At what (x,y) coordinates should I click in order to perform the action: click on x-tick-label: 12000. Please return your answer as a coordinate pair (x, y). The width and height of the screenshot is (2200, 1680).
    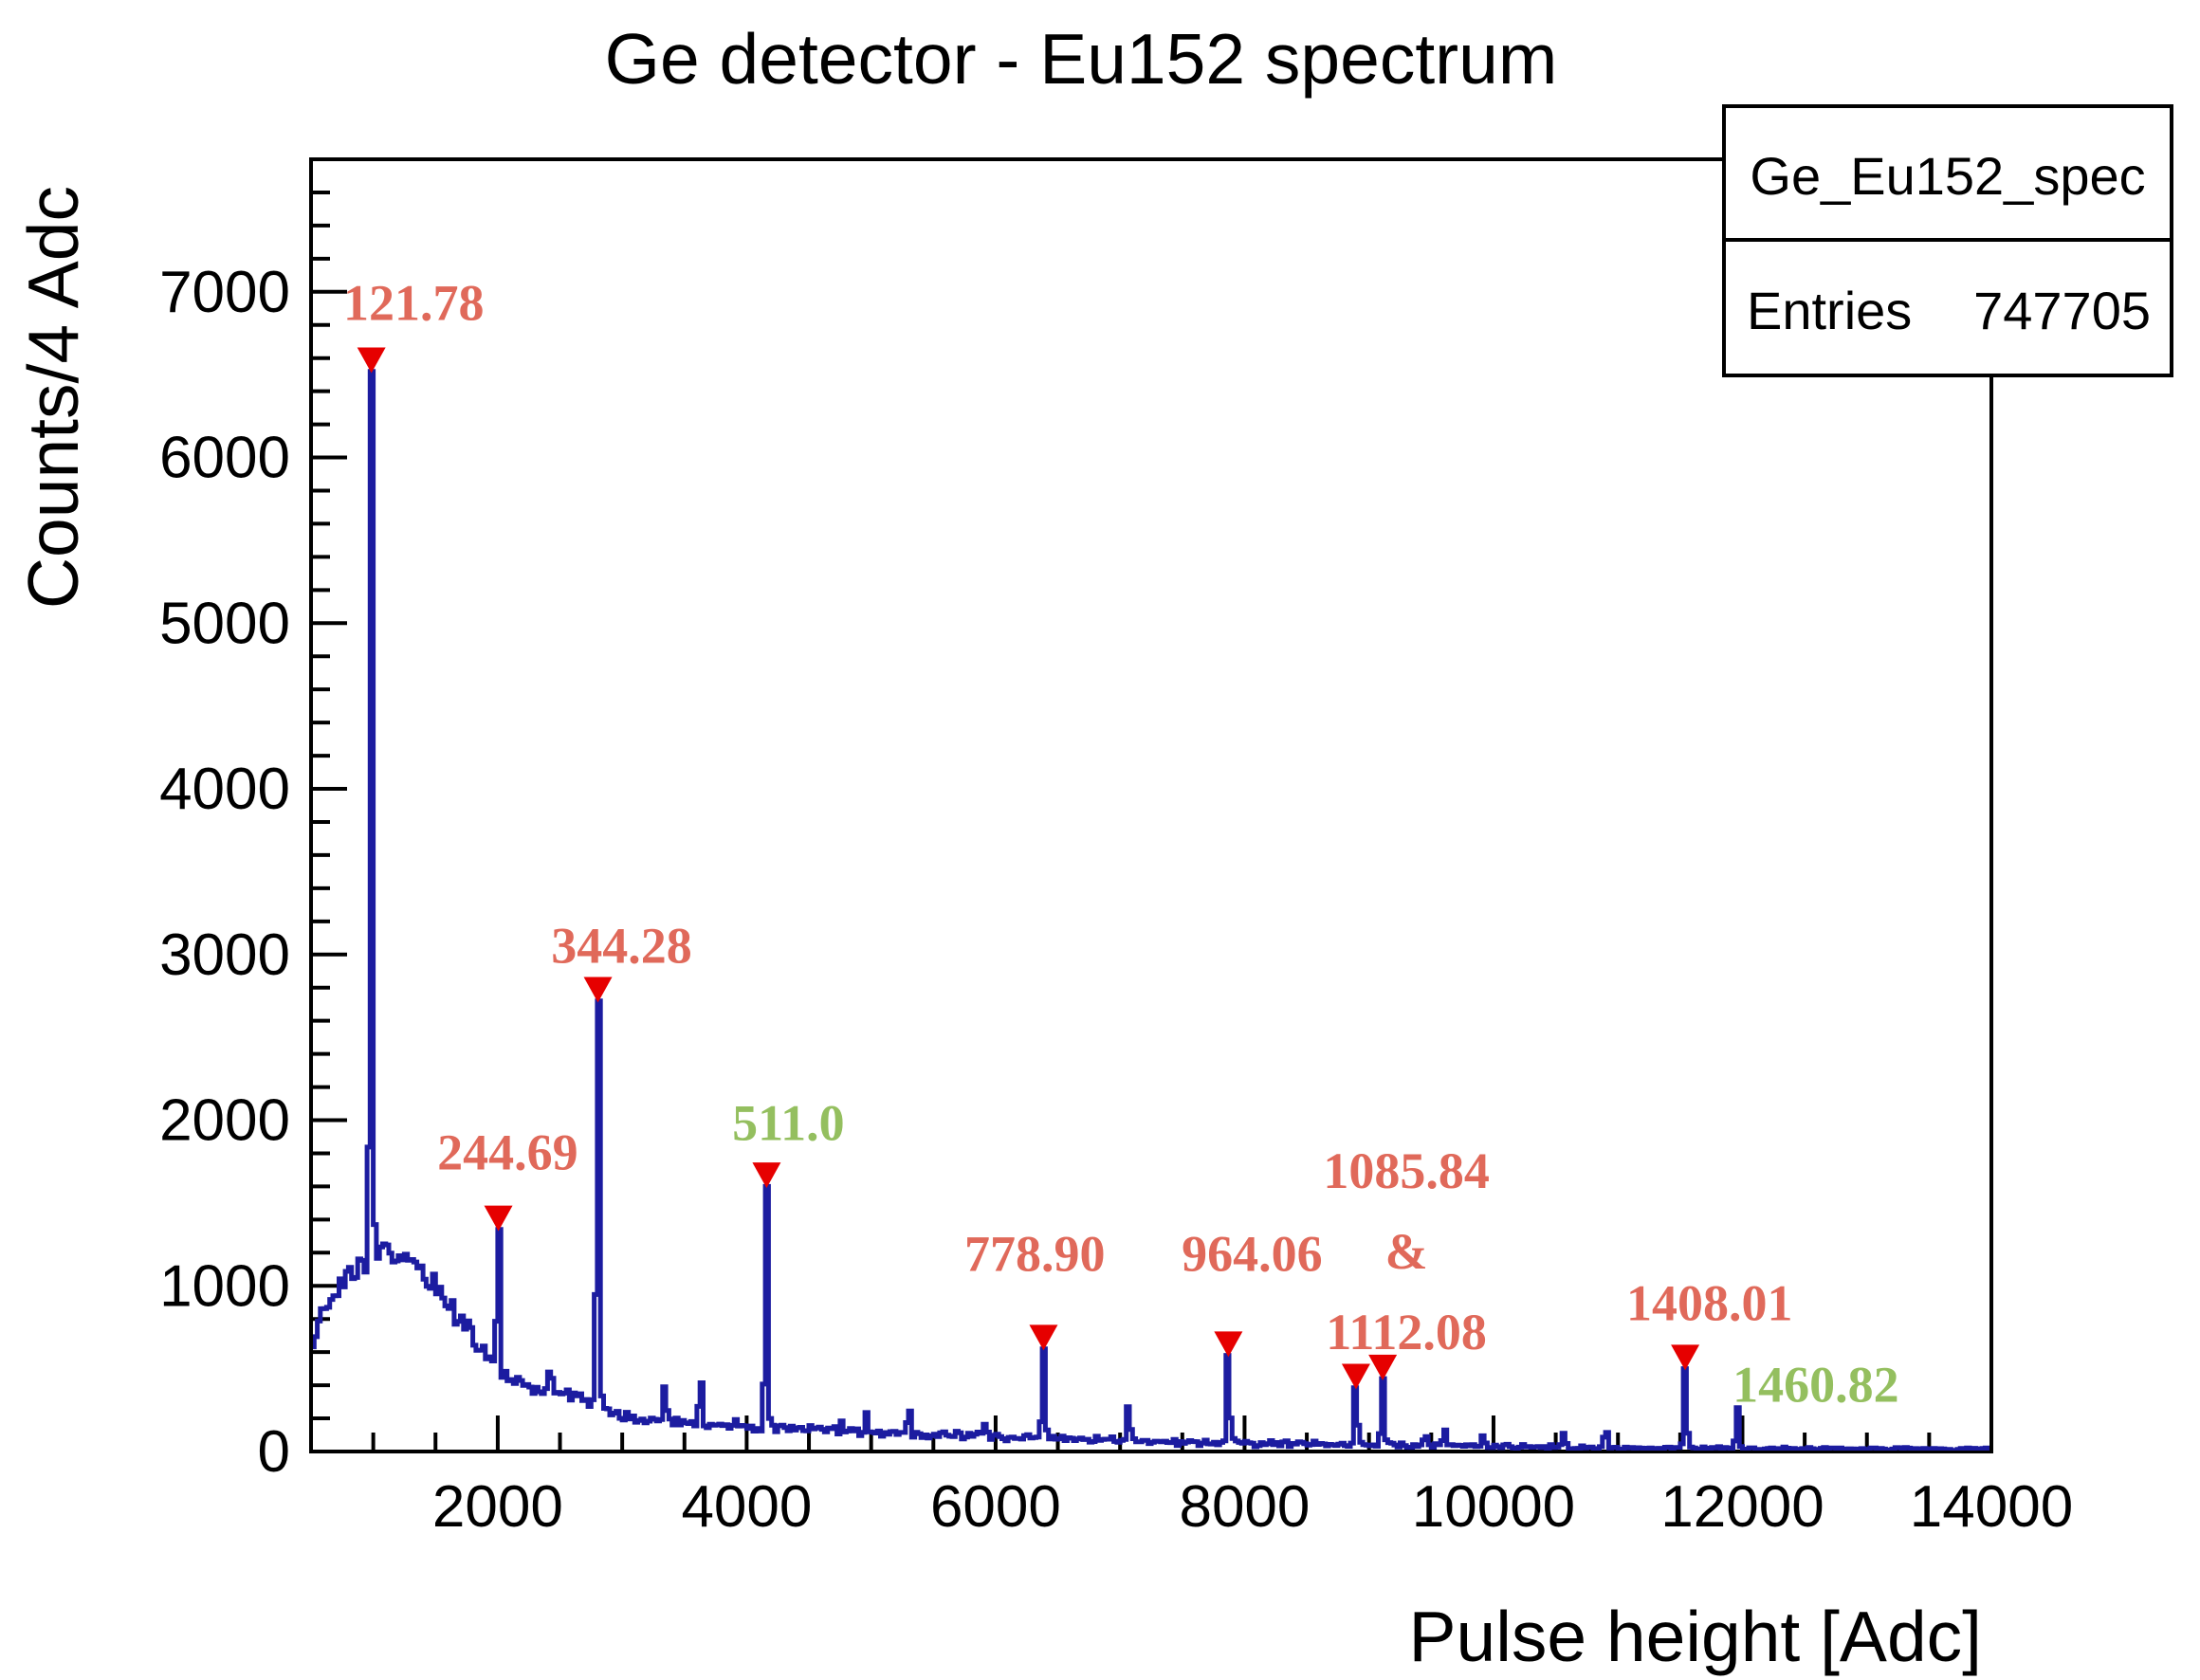
    Looking at the image, I should click on (1742, 1507).